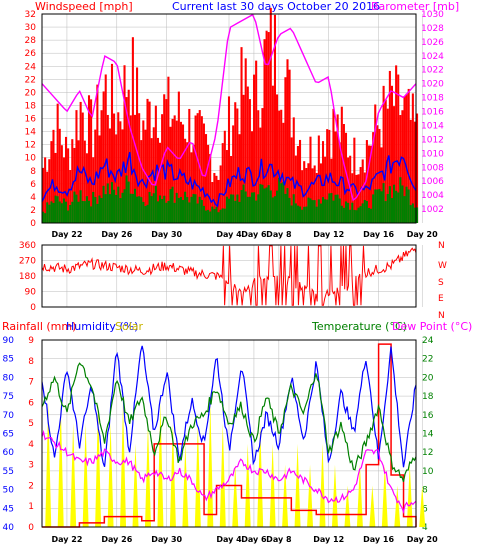 The width and height of the screenshot is (499, 555). Describe the element at coordinates (432, 57) in the screenshot. I see `barometer-y-tick: 1024` at that location.